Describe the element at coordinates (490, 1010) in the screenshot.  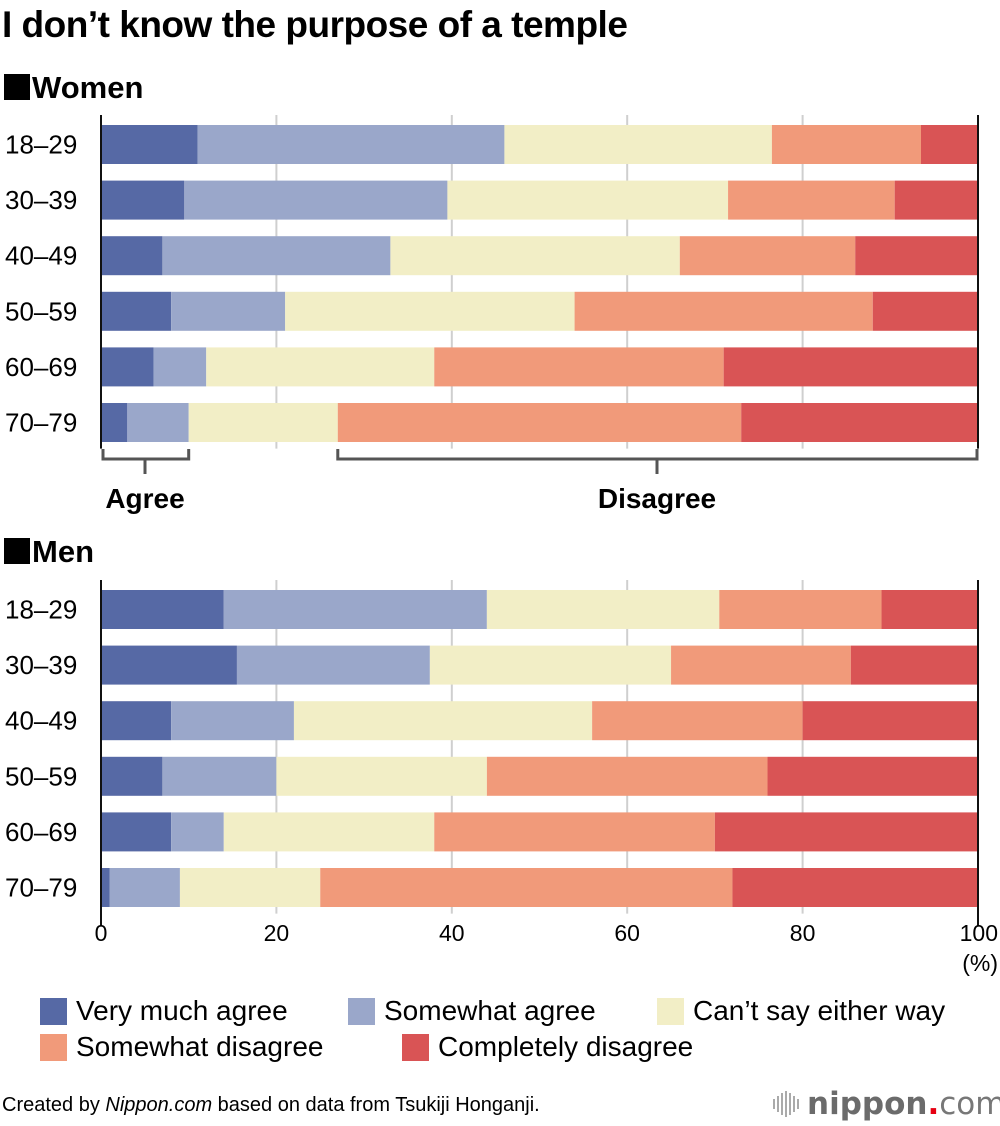
I see `legend-label: Somewhat agree` at that location.